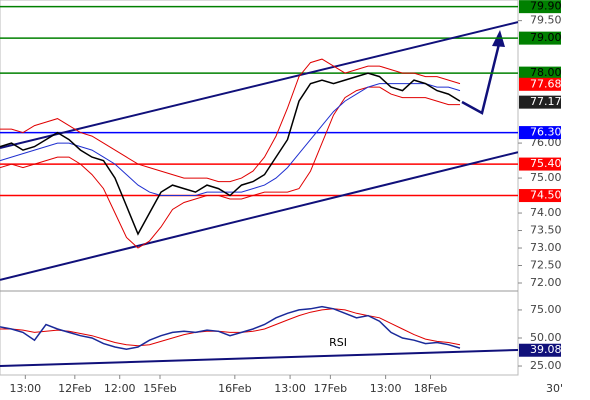 The width and height of the screenshot is (590, 400). What do you see at coordinates (338, 342) in the screenshot?
I see `panel-label: RSI` at bounding box center [338, 342].